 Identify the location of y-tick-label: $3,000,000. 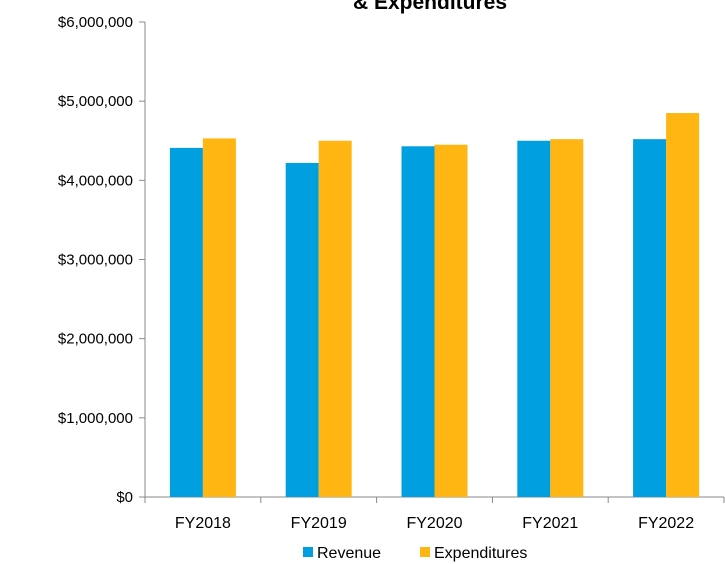
(95, 260).